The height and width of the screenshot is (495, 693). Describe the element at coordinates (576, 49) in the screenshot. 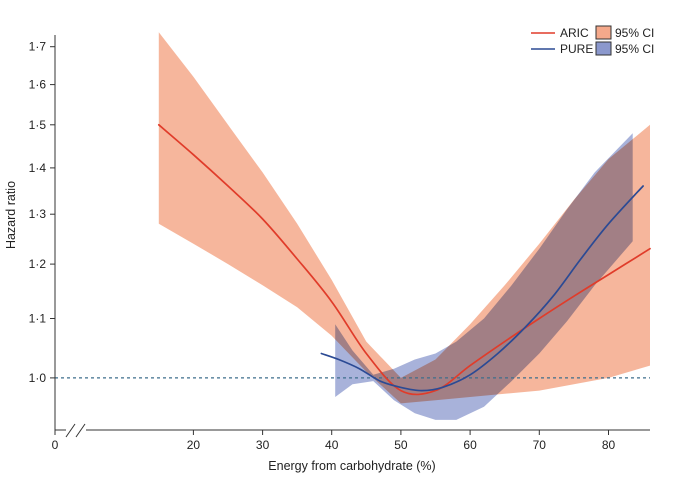

I see `legend-pure-label: PURE` at that location.